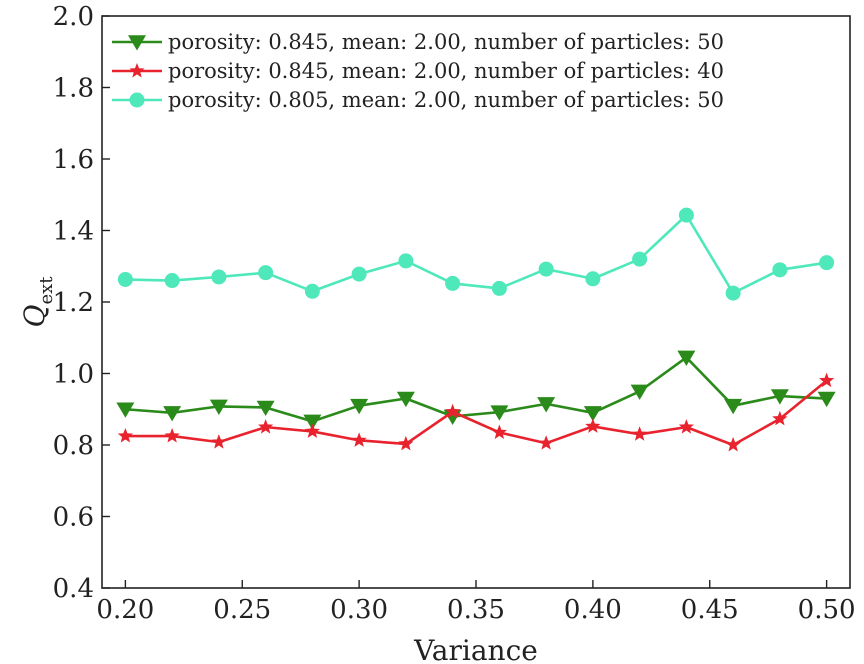 Image resolution: width=864 pixels, height=664 pixels. I want to click on x-axis: 0.20 0.25 0.30 0.35 0.40 0.45 0.50, so click(476, 602).